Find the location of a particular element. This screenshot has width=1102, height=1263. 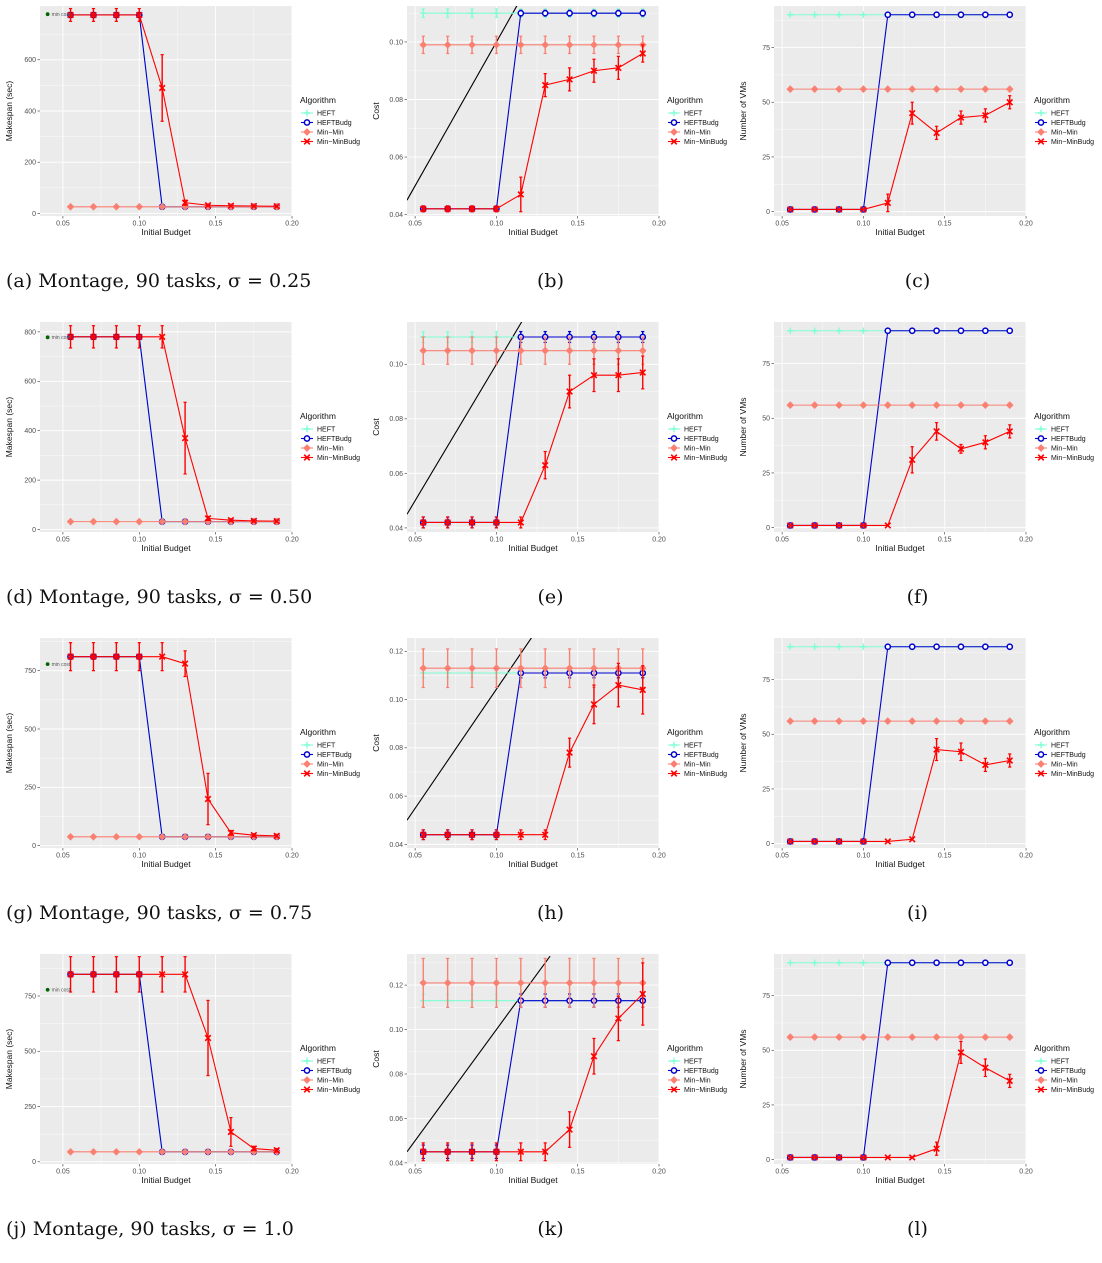

y-tick-label: 0 is located at coordinates (34, 214).